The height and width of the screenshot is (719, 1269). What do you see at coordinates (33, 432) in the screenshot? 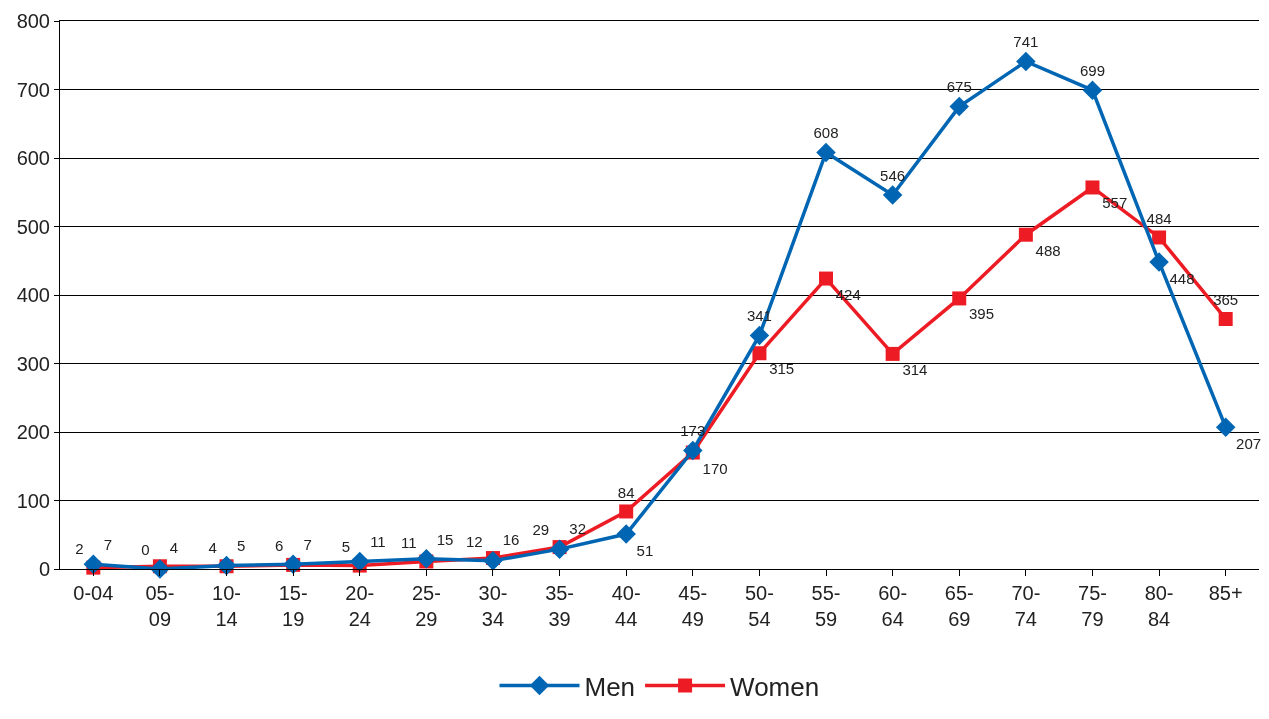
I see `y-tick-label: 200` at bounding box center [33, 432].